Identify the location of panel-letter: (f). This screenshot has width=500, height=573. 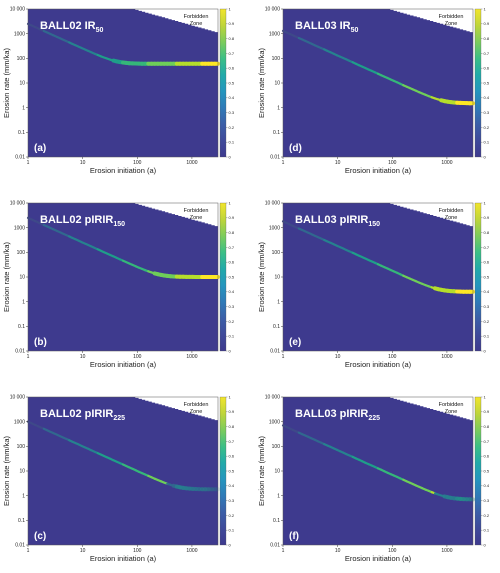
(294, 536).